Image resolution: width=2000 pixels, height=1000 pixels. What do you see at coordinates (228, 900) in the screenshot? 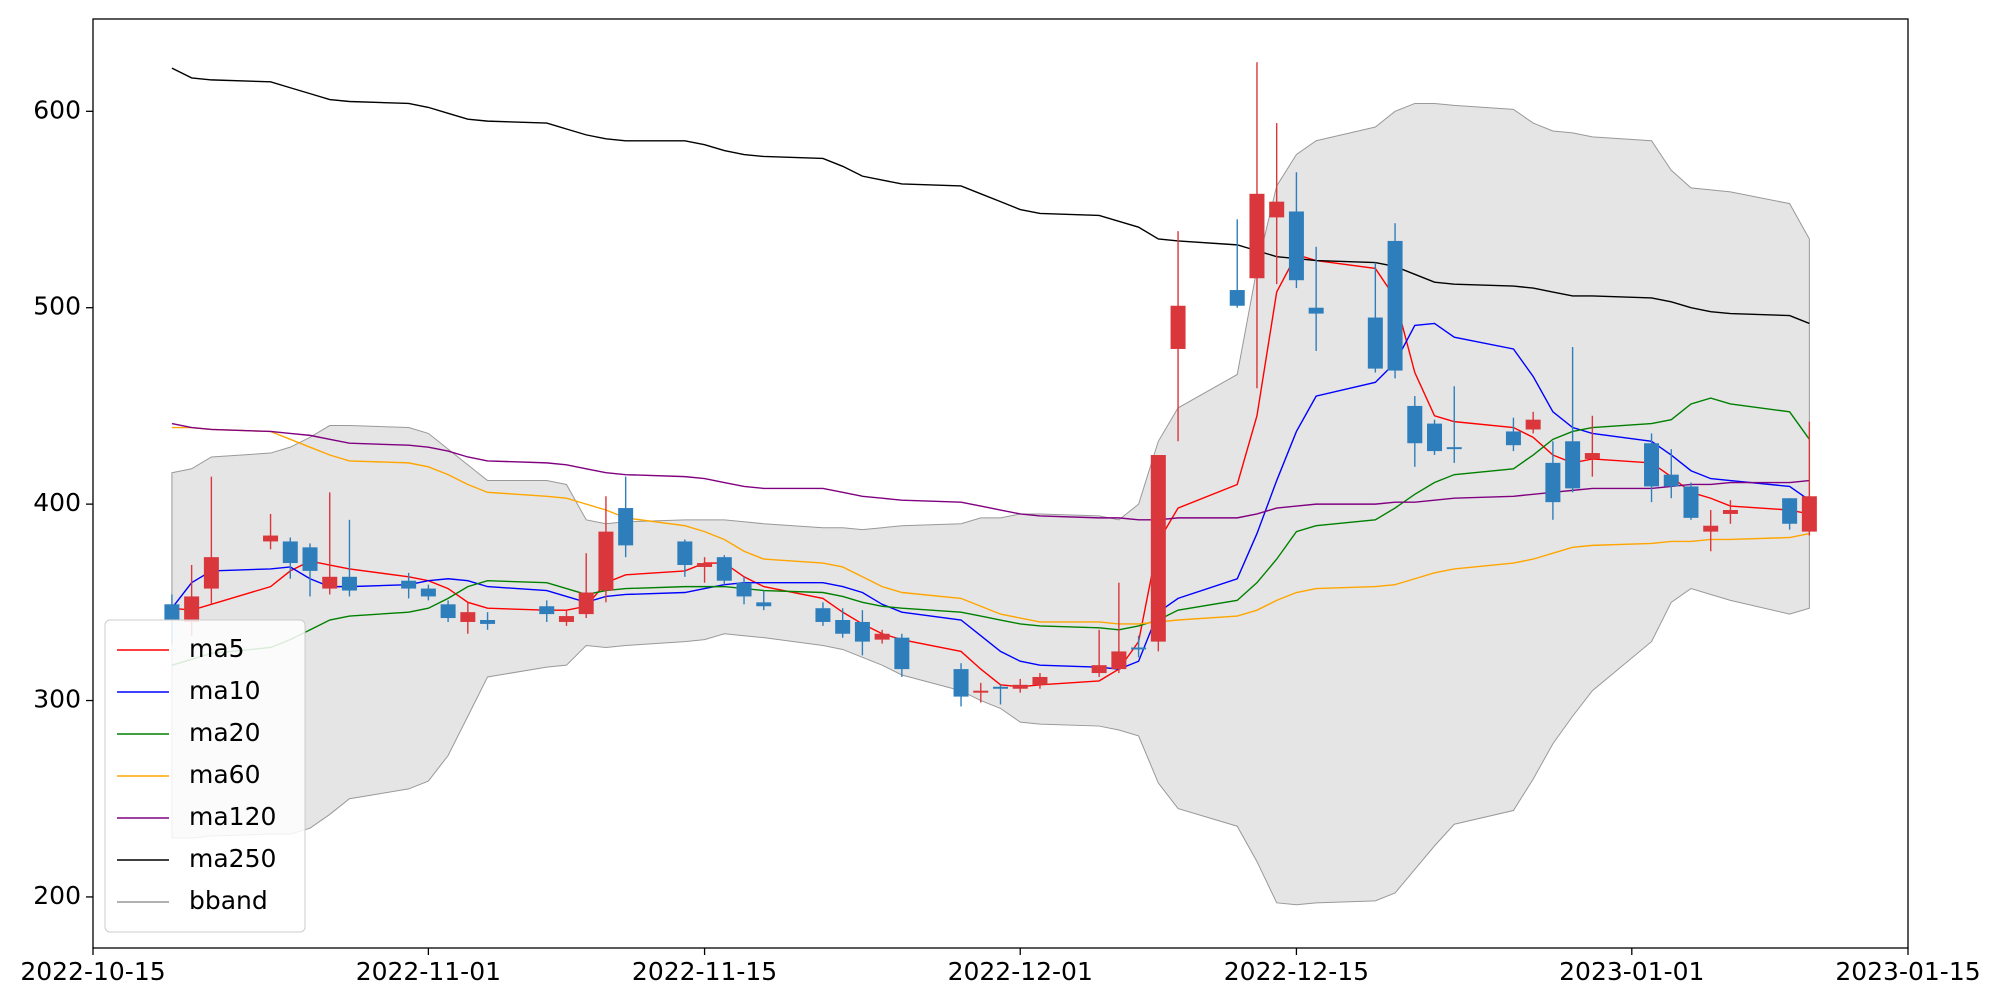
I see `legend-label: bband` at bounding box center [228, 900].